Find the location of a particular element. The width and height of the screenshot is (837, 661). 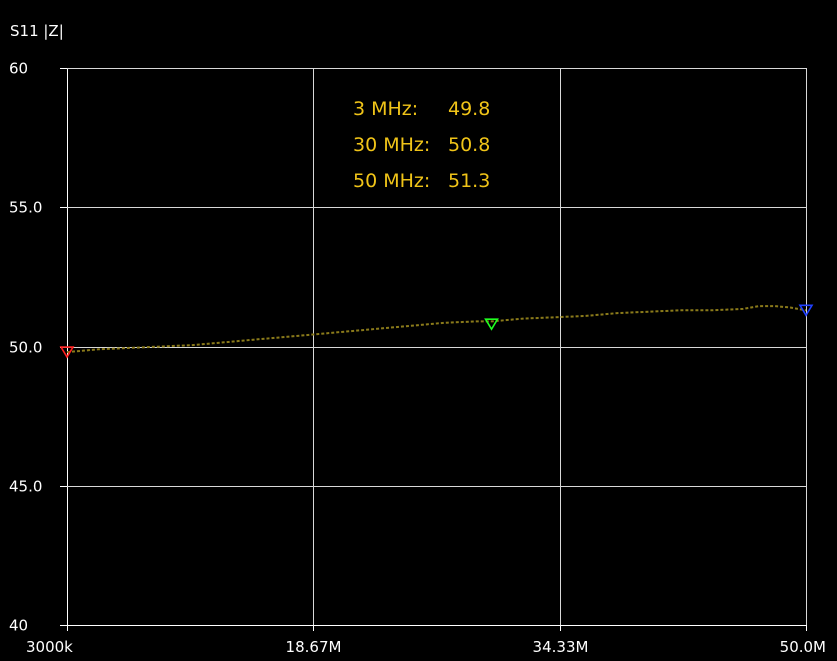

chart-title: S11 |Z| is located at coordinates (37, 31).